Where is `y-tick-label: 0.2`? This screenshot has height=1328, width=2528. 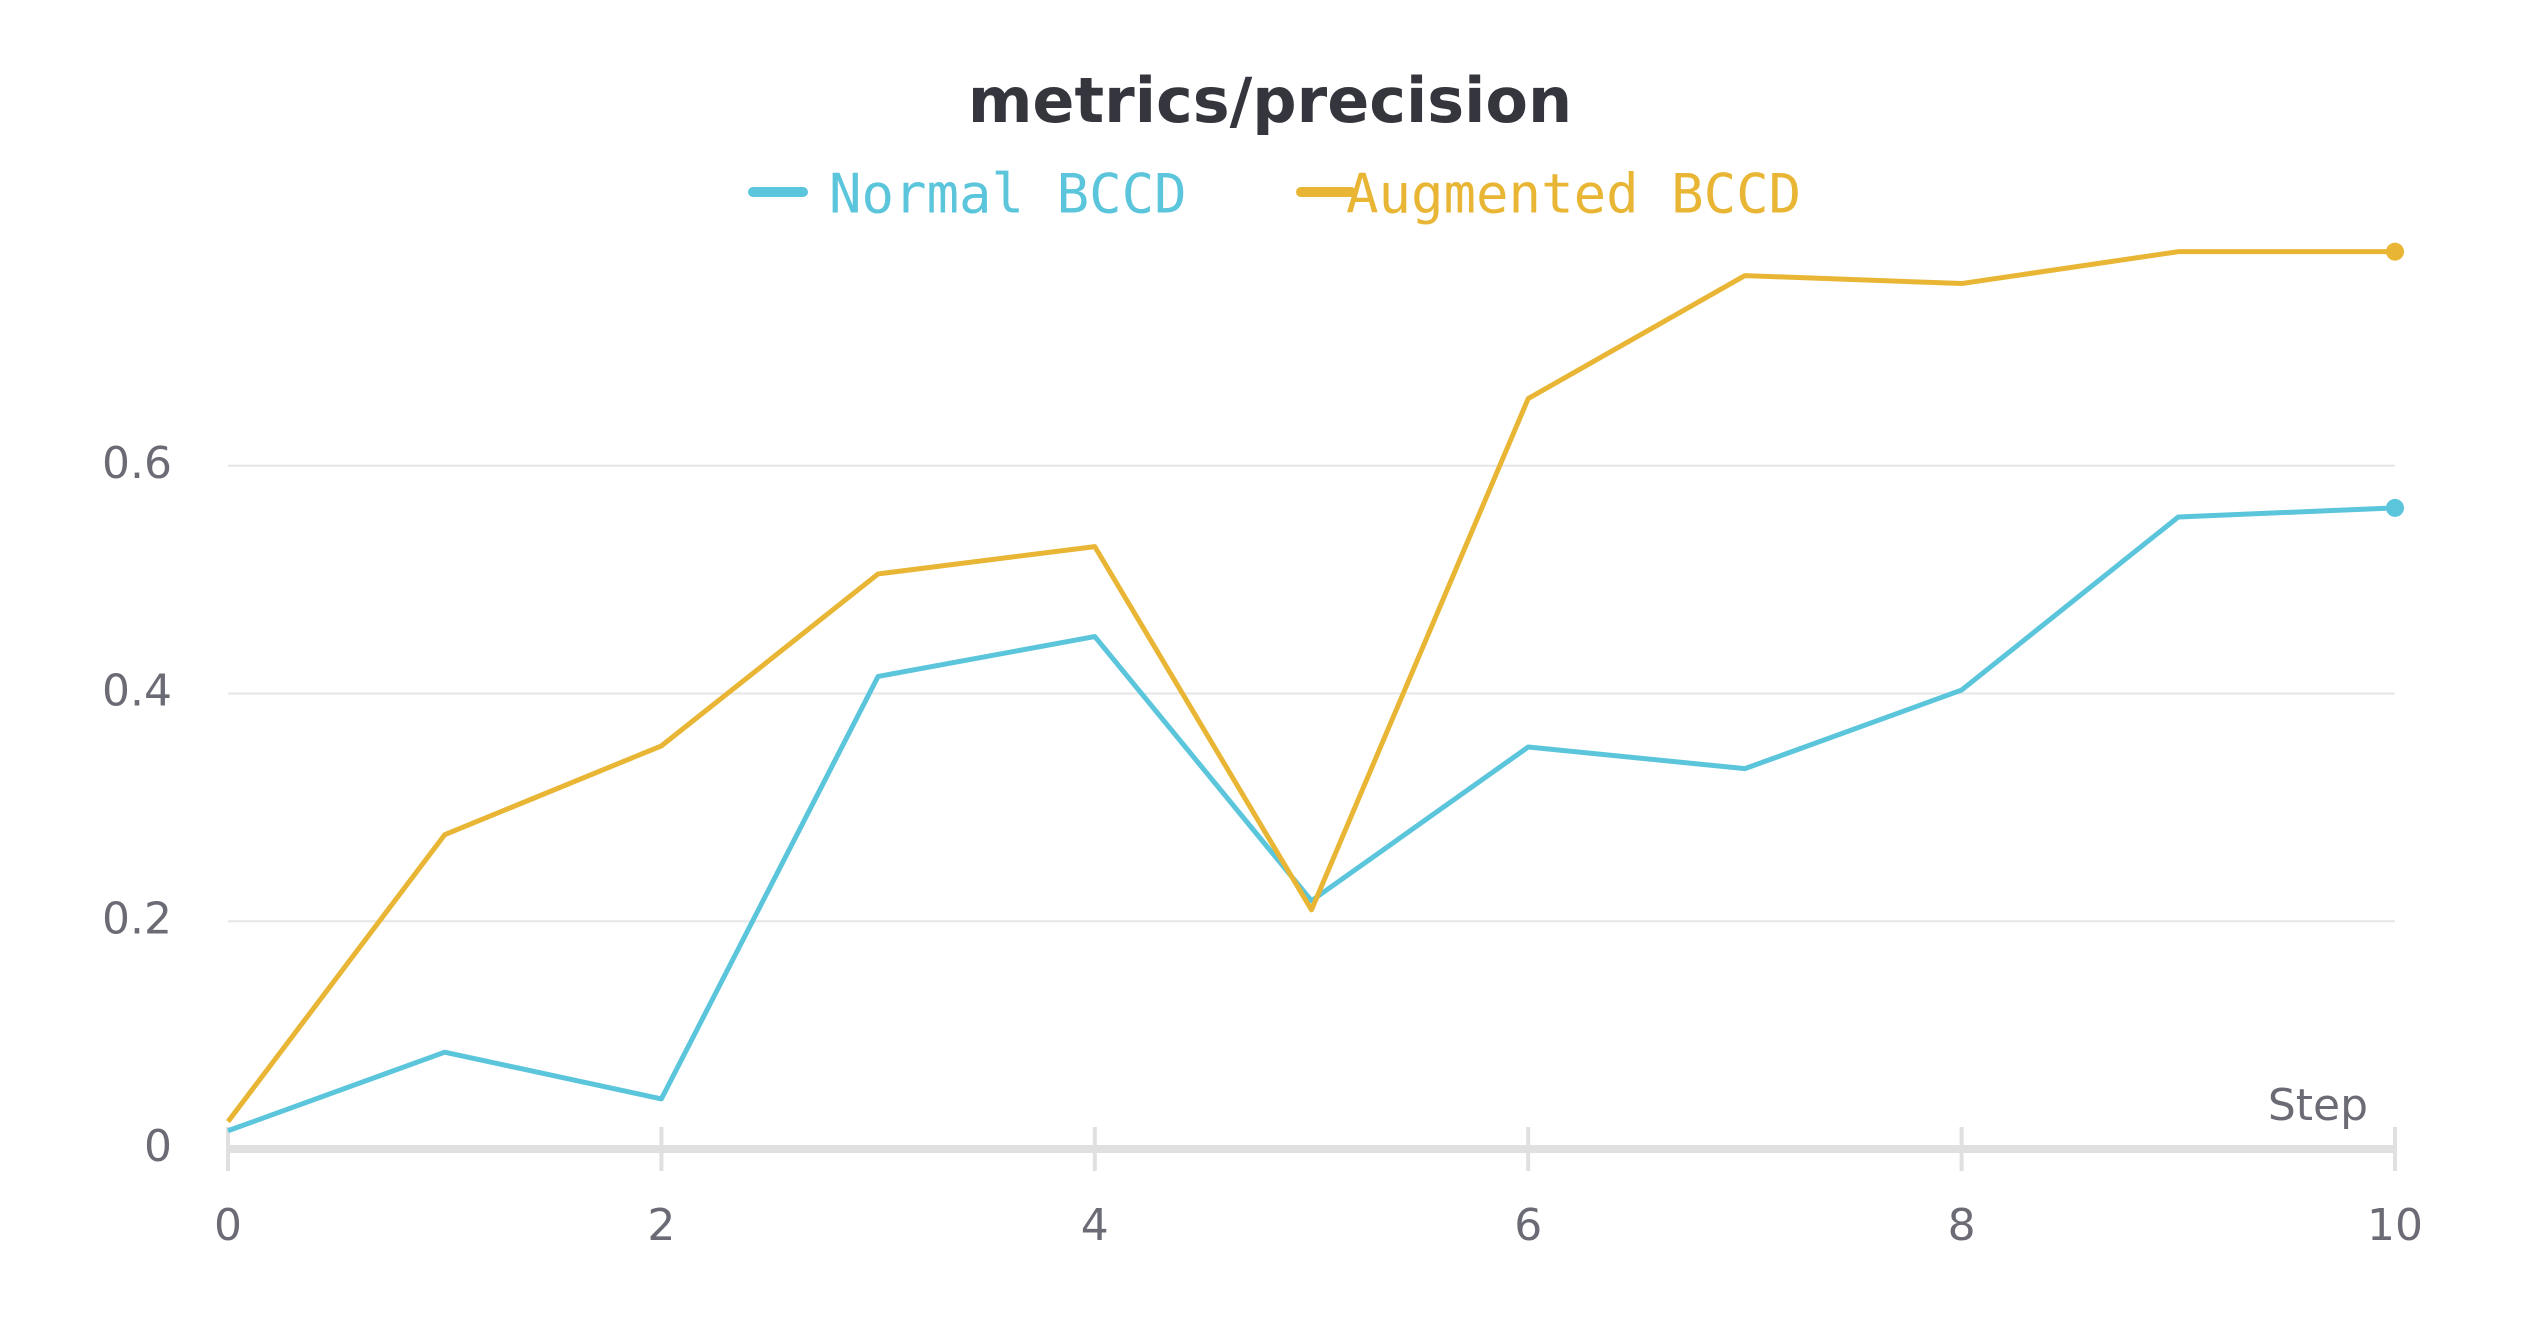 y-tick-label: 0.2 is located at coordinates (137, 918).